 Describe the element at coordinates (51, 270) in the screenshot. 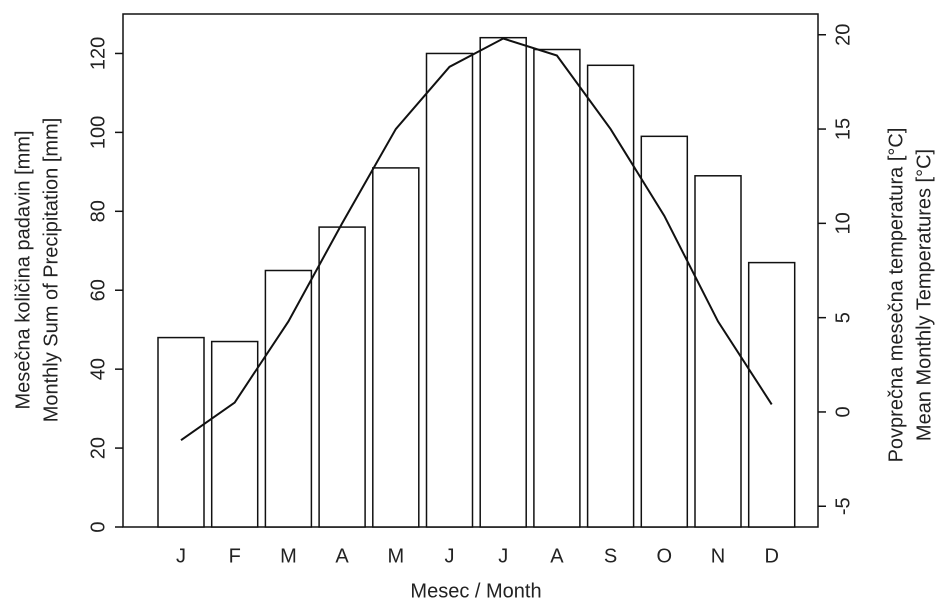

I see `y-axis-label: Monthly Sum of Precipitation [mm]` at that location.